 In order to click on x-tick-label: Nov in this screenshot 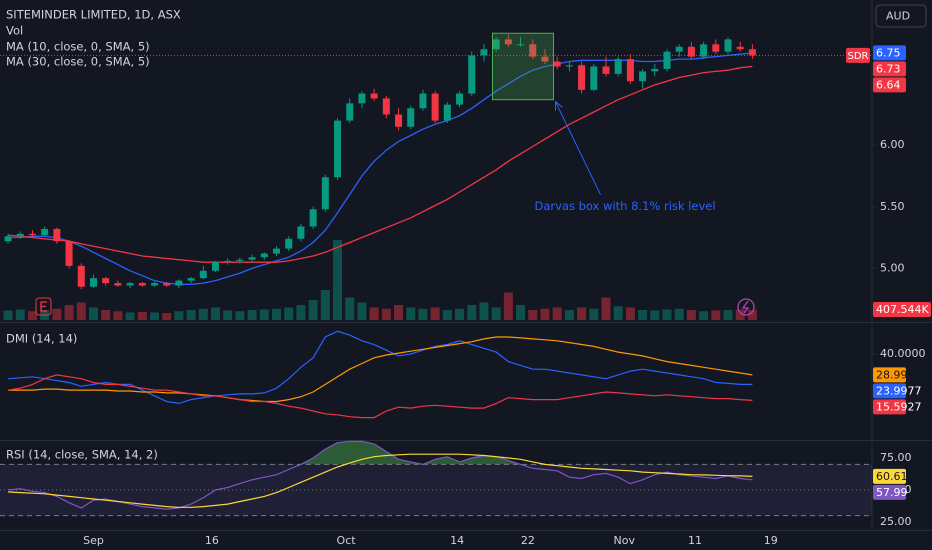, I will do `click(625, 540)`.